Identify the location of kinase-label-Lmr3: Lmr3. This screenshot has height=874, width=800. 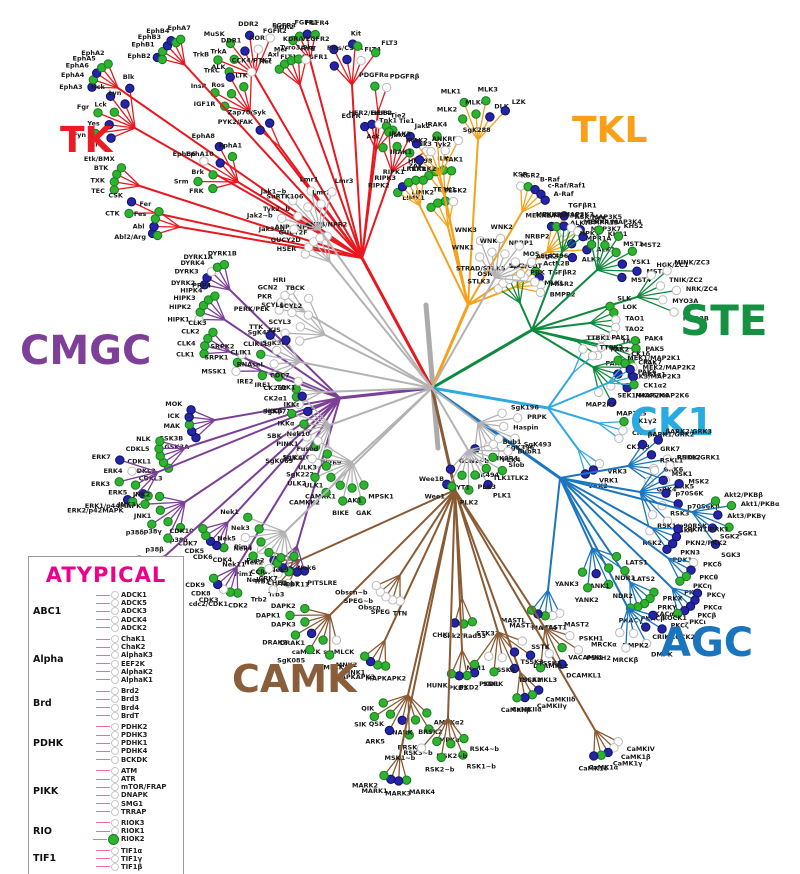
(344, 181).